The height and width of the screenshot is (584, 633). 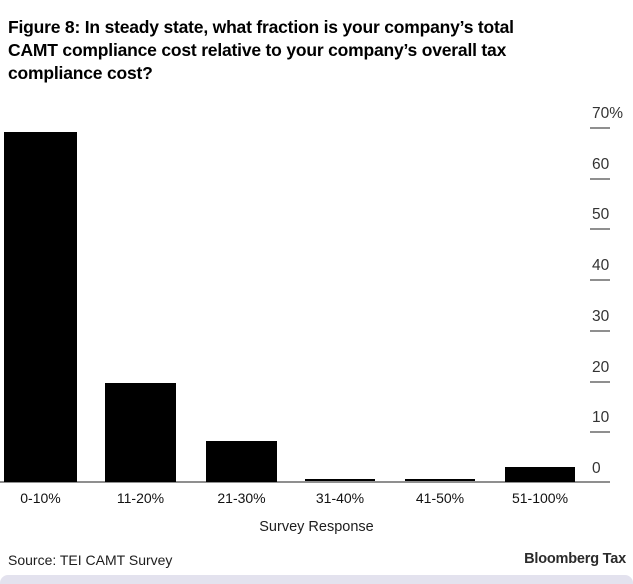 I want to click on source-text: Source: TEI CAMT Survey, so click(x=90, y=560).